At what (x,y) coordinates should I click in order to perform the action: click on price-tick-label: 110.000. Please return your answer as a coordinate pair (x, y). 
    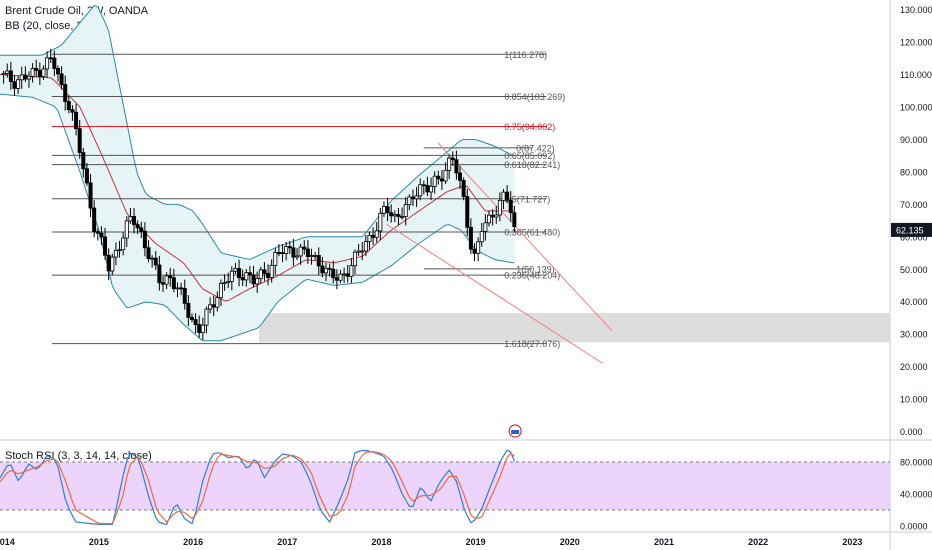
    Looking at the image, I should click on (916, 75).